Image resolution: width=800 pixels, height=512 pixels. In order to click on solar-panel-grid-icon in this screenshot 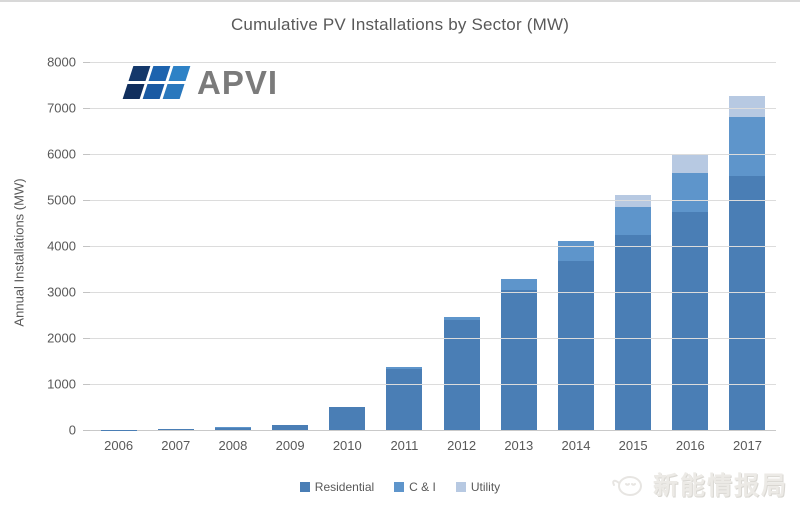, I will do `click(156, 82)`.